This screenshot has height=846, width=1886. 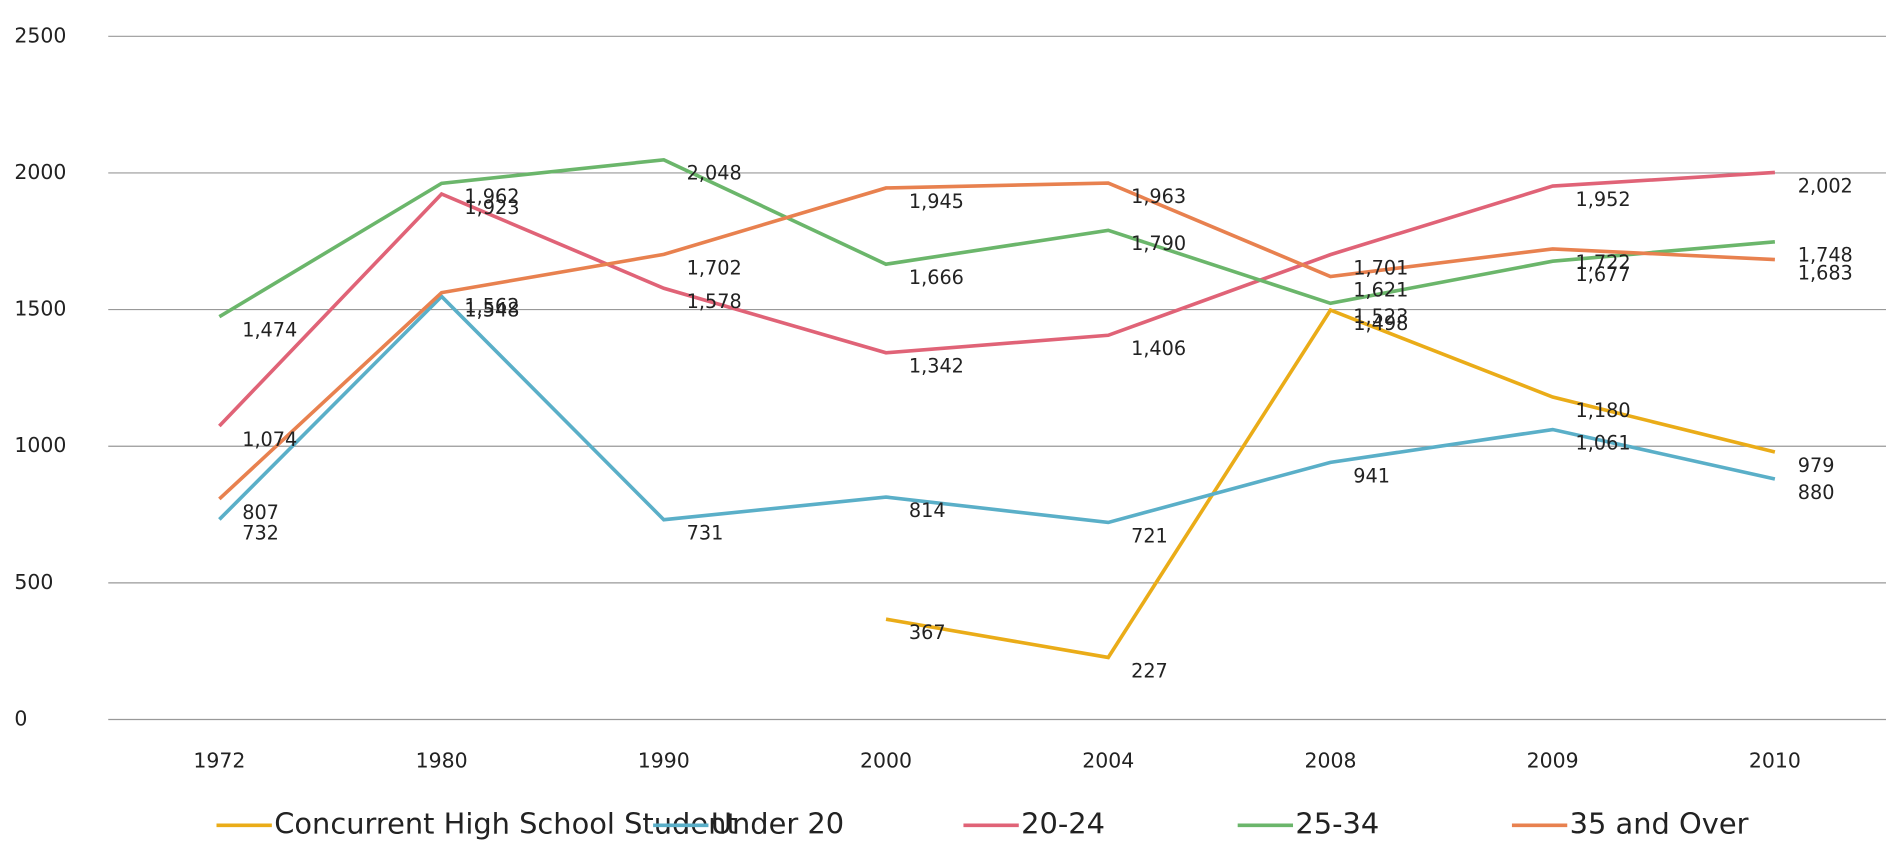 What do you see at coordinates (1603, 274) in the screenshot?
I see `data-label: 1,677` at bounding box center [1603, 274].